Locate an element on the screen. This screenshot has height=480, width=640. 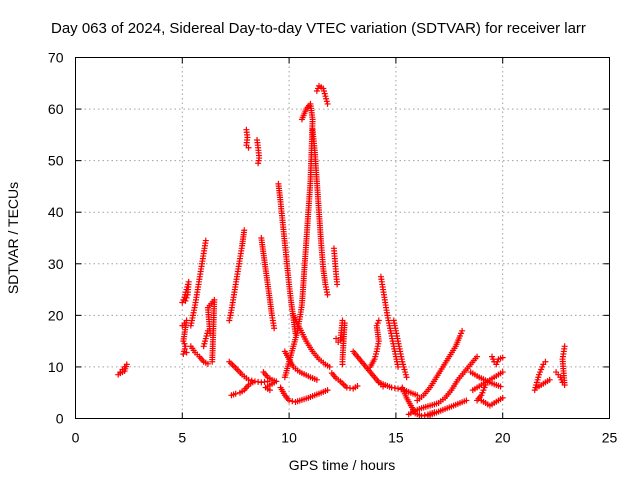
arc-39-point is located at coordinates (549, 379).